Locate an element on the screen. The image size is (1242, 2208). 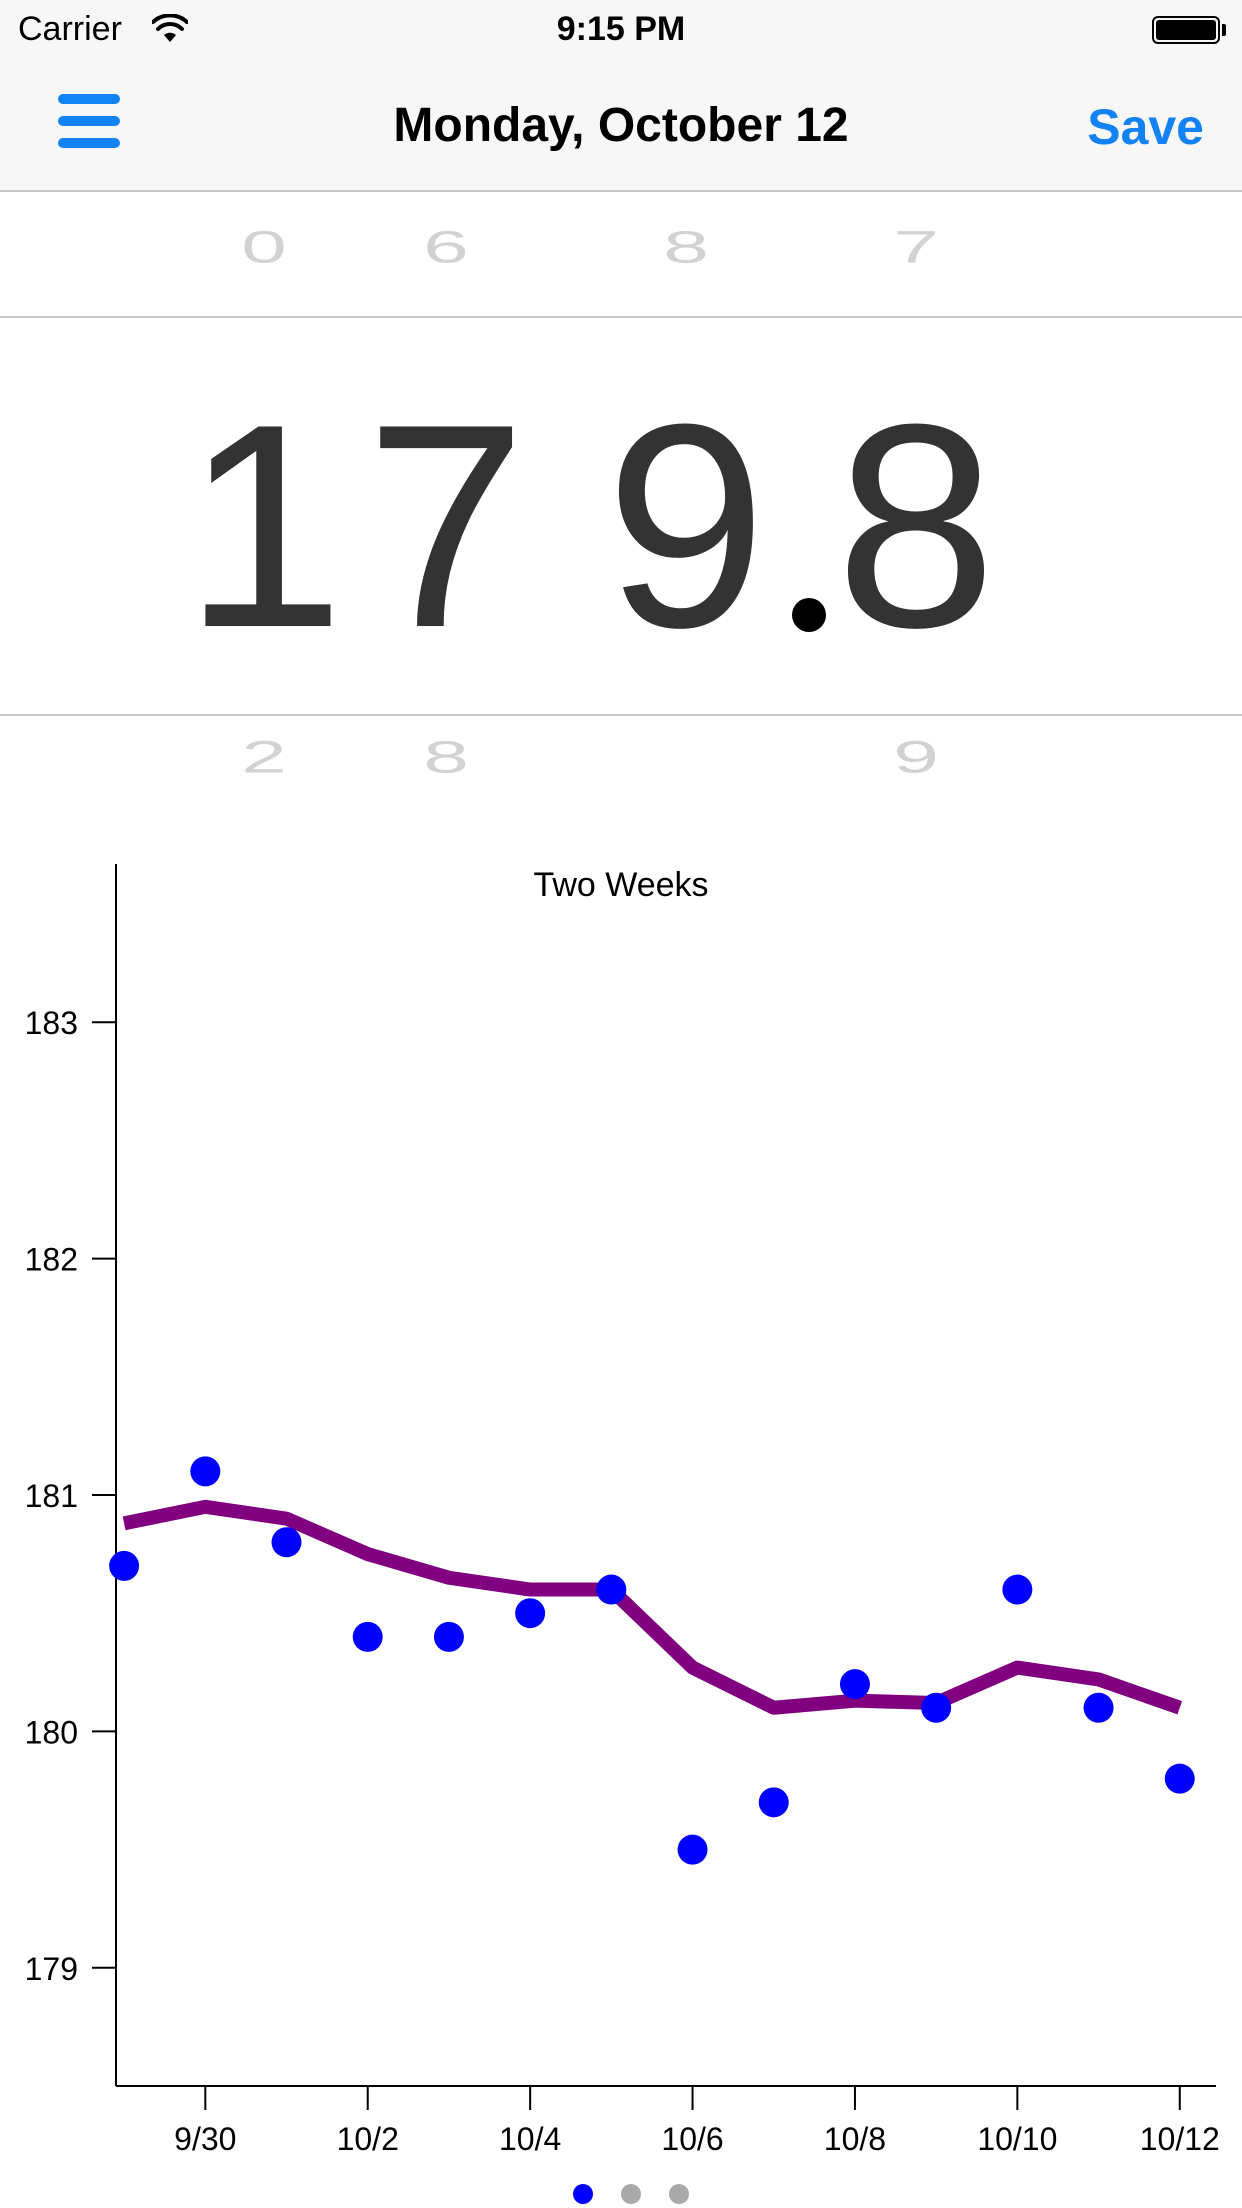
picker-above-digit-4: 7 is located at coordinates (916, 247).